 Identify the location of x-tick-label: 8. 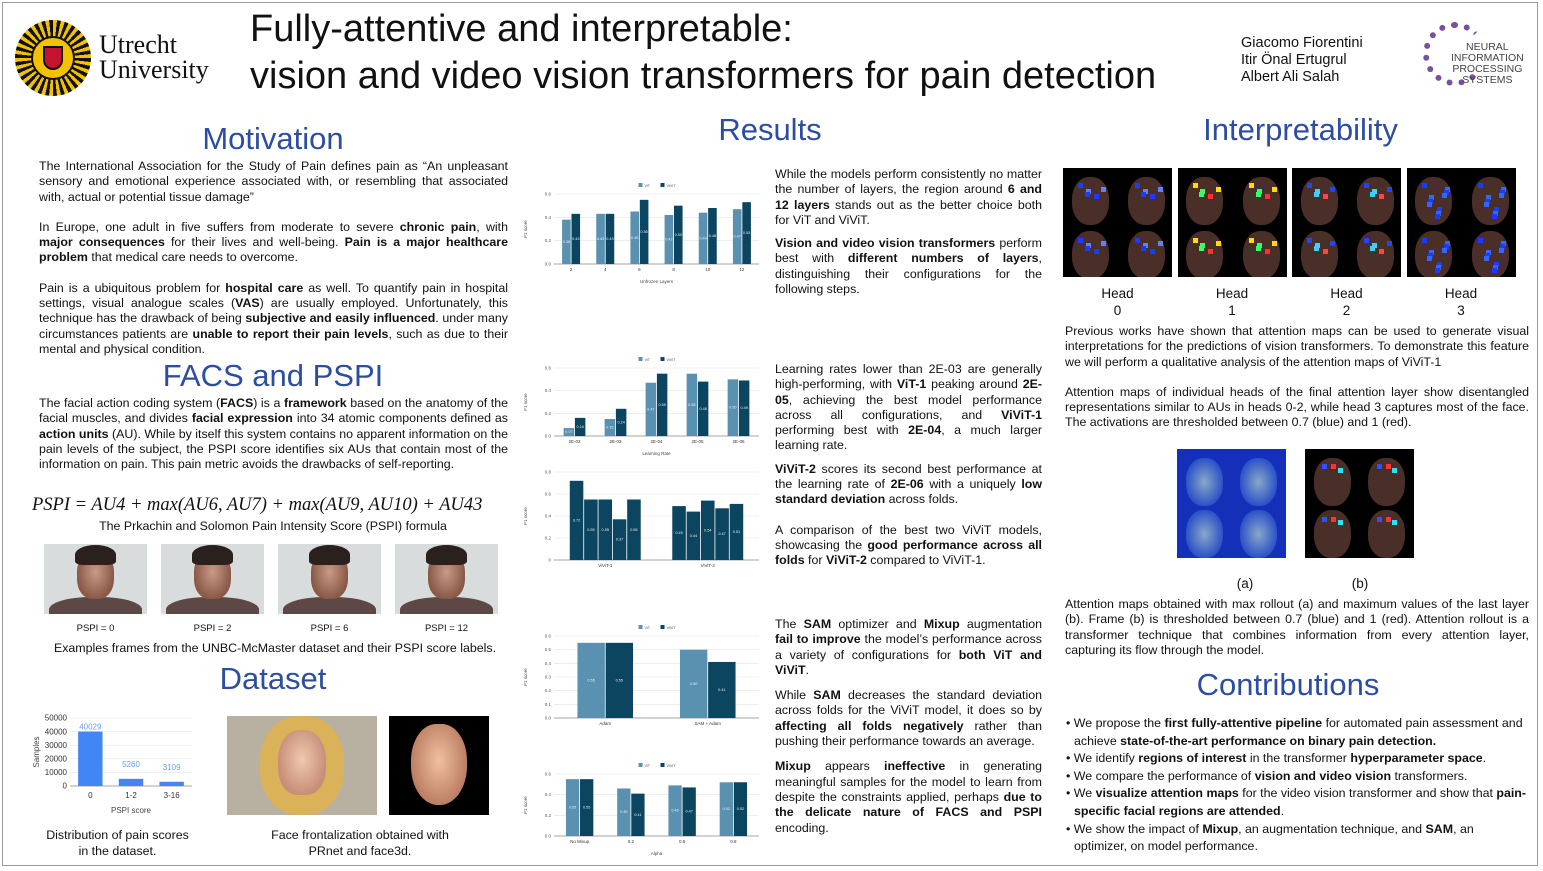
(673, 269).